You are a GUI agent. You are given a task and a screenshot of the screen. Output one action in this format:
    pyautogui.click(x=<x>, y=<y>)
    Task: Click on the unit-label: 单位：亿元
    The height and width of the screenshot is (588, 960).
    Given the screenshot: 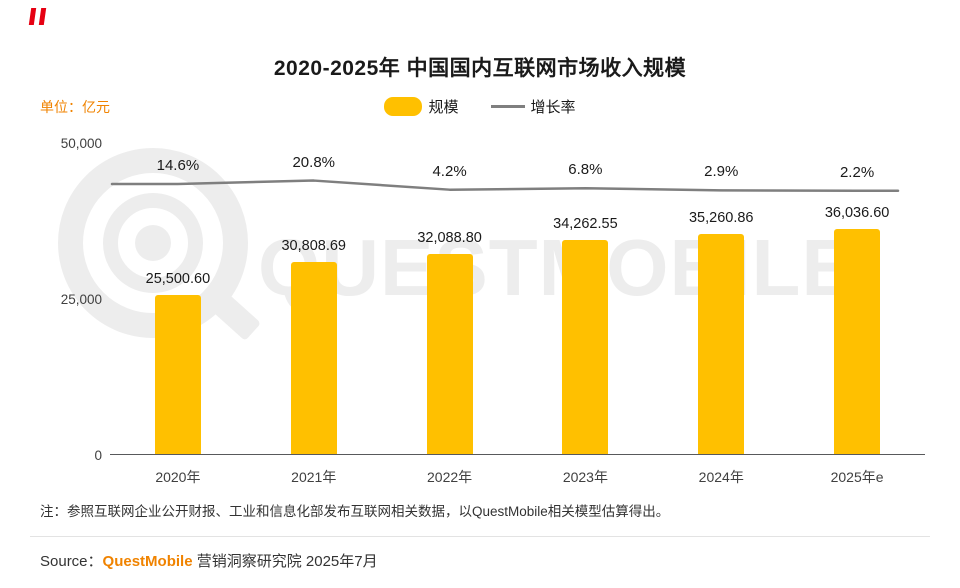 What is the action you would take?
    pyautogui.click(x=75, y=107)
    